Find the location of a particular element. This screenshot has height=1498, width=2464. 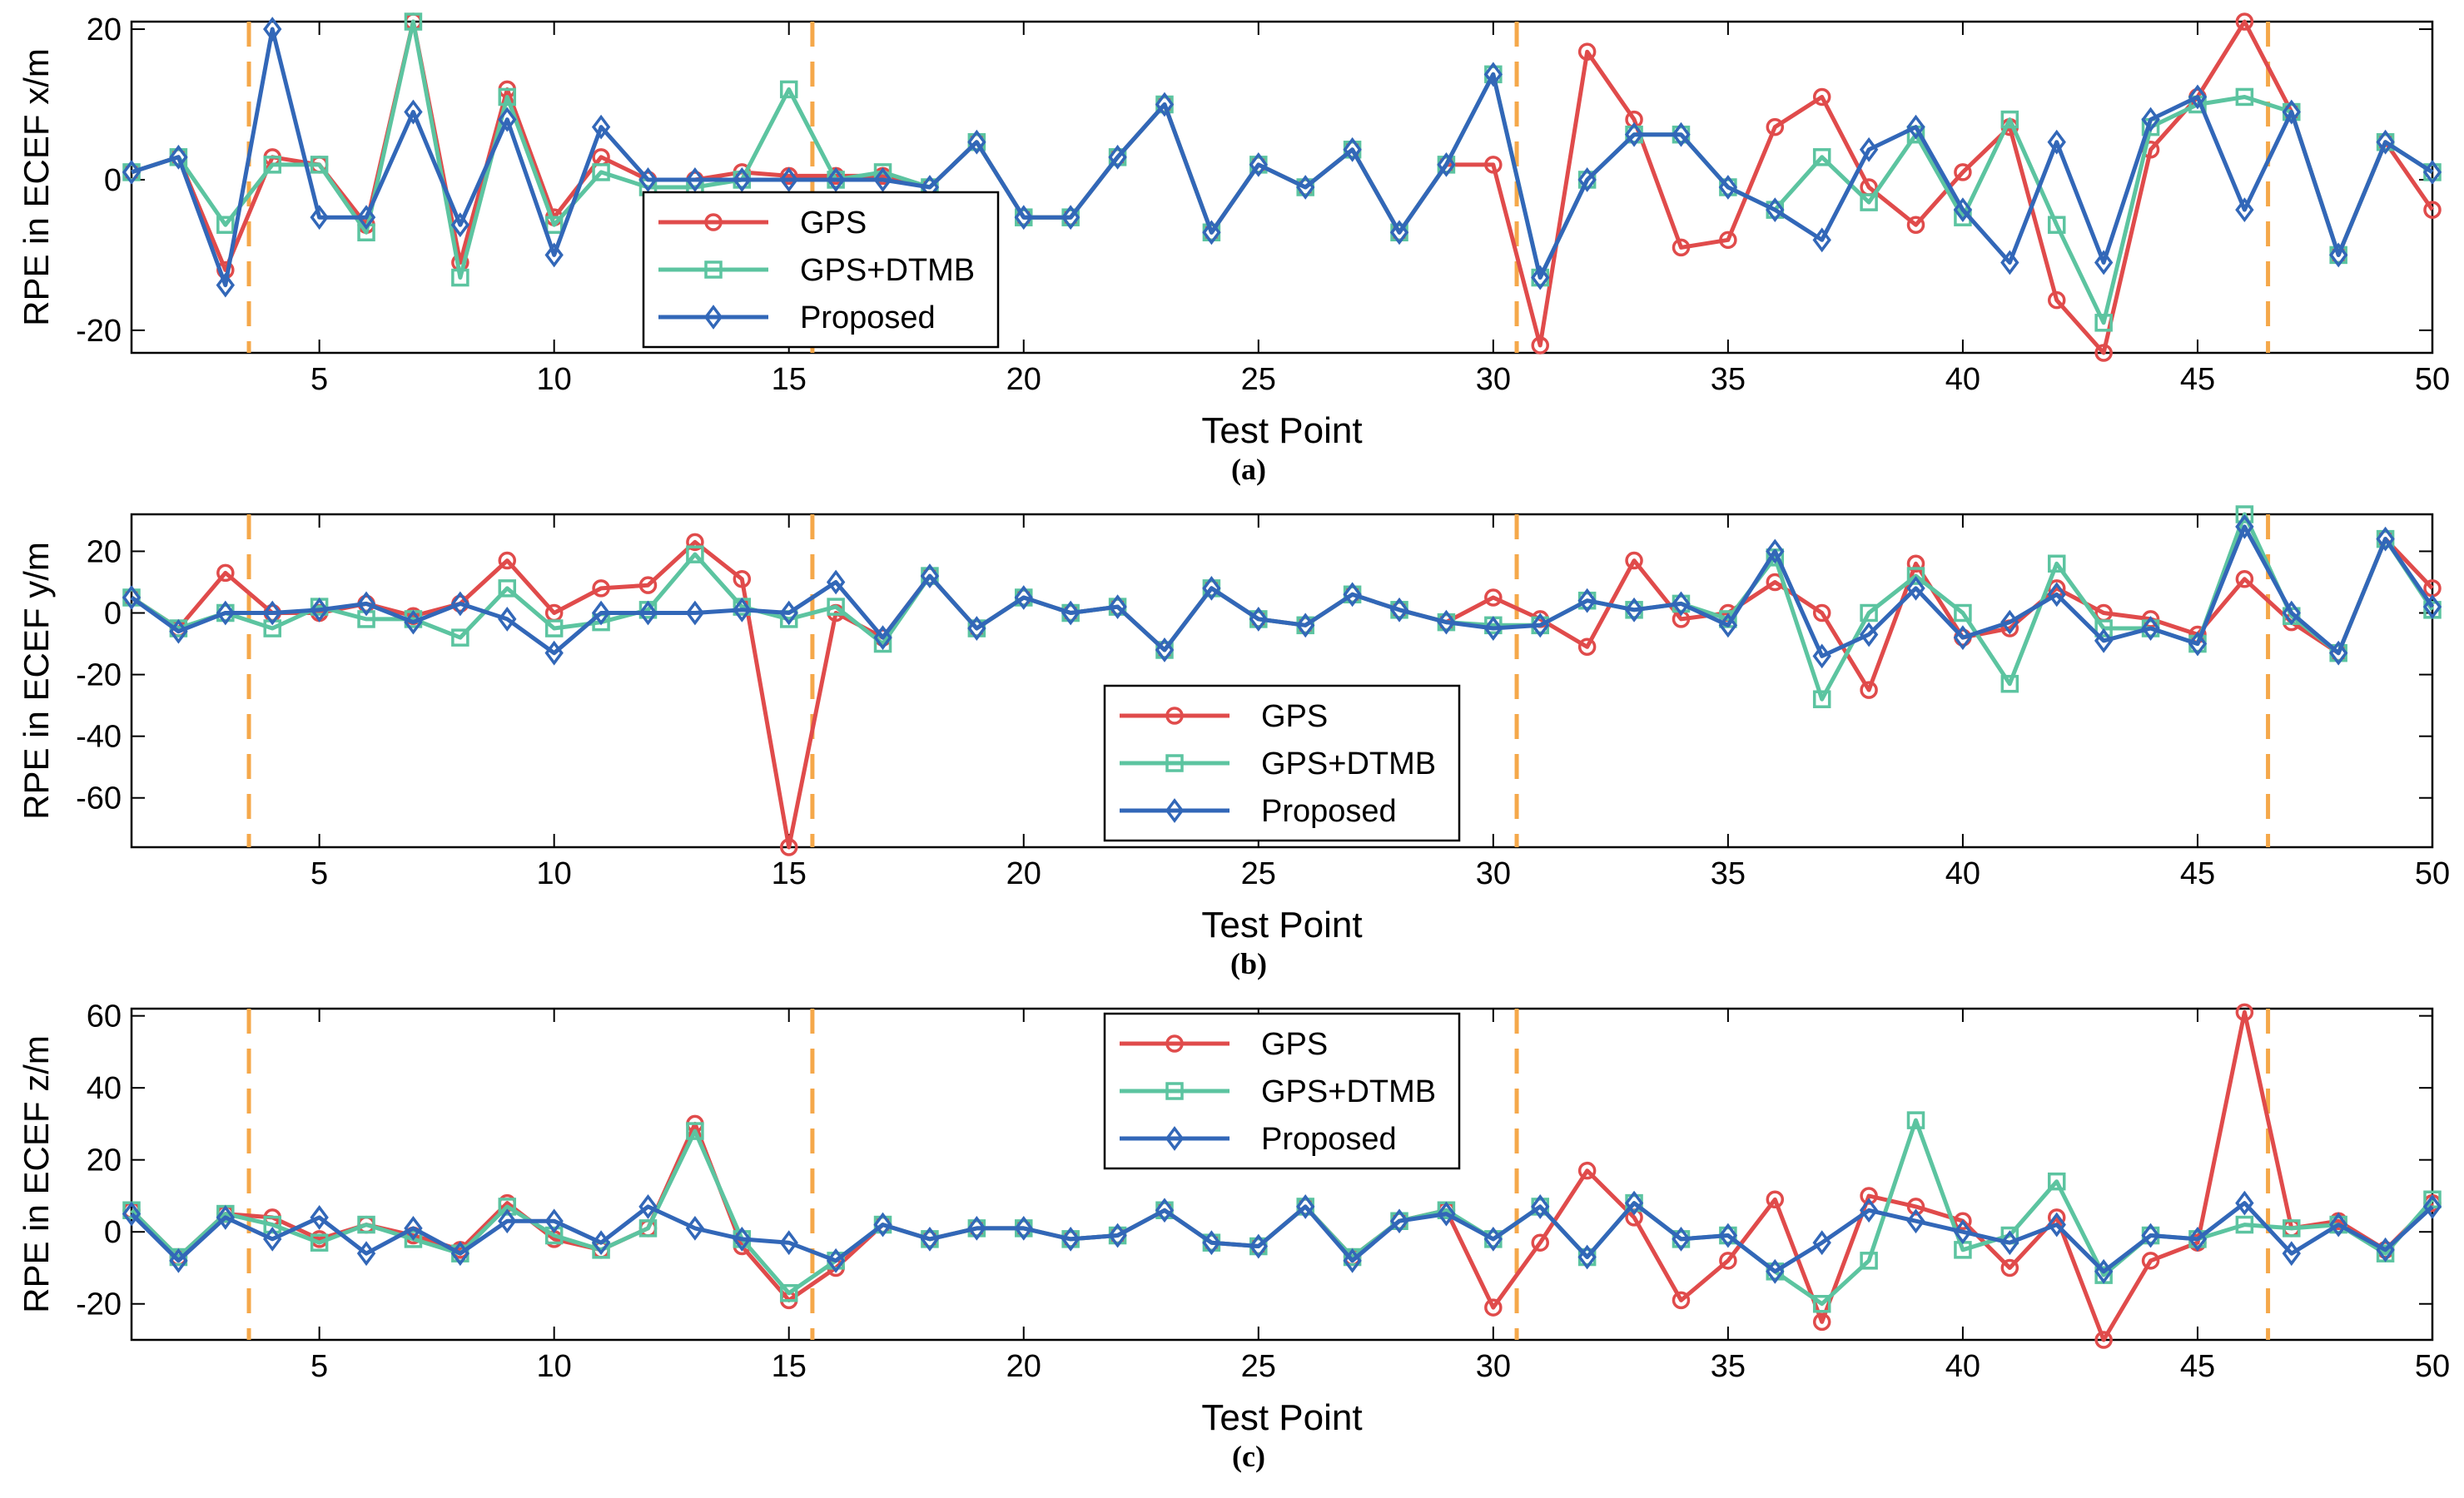

legend-label-gps-dtmb: GPS+DTMB is located at coordinates (1349, 1091).